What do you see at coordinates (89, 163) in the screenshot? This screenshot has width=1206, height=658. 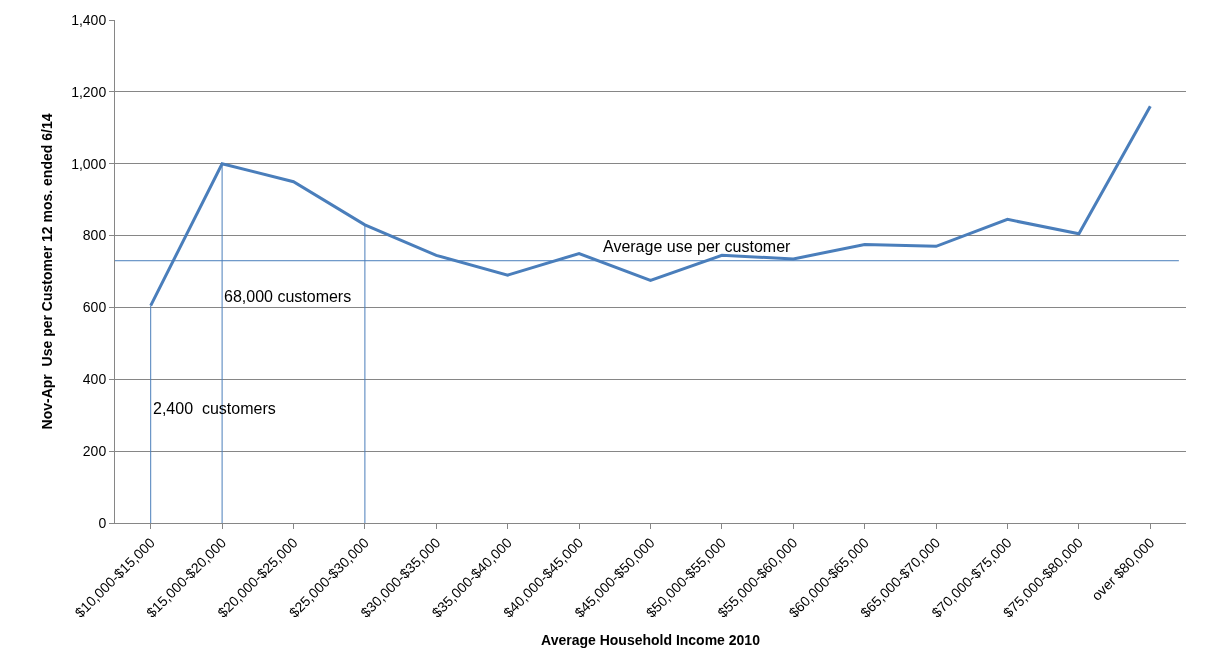 I see `y-tick-label: 1,000` at bounding box center [89, 163].